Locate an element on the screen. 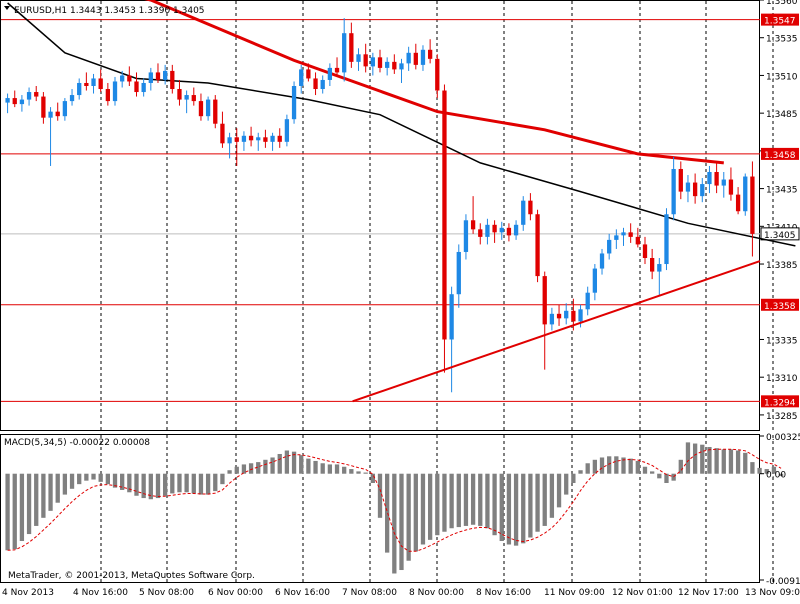 The height and width of the screenshot is (604, 800). y-tick-label: 1.3560 is located at coordinates (782, 3).